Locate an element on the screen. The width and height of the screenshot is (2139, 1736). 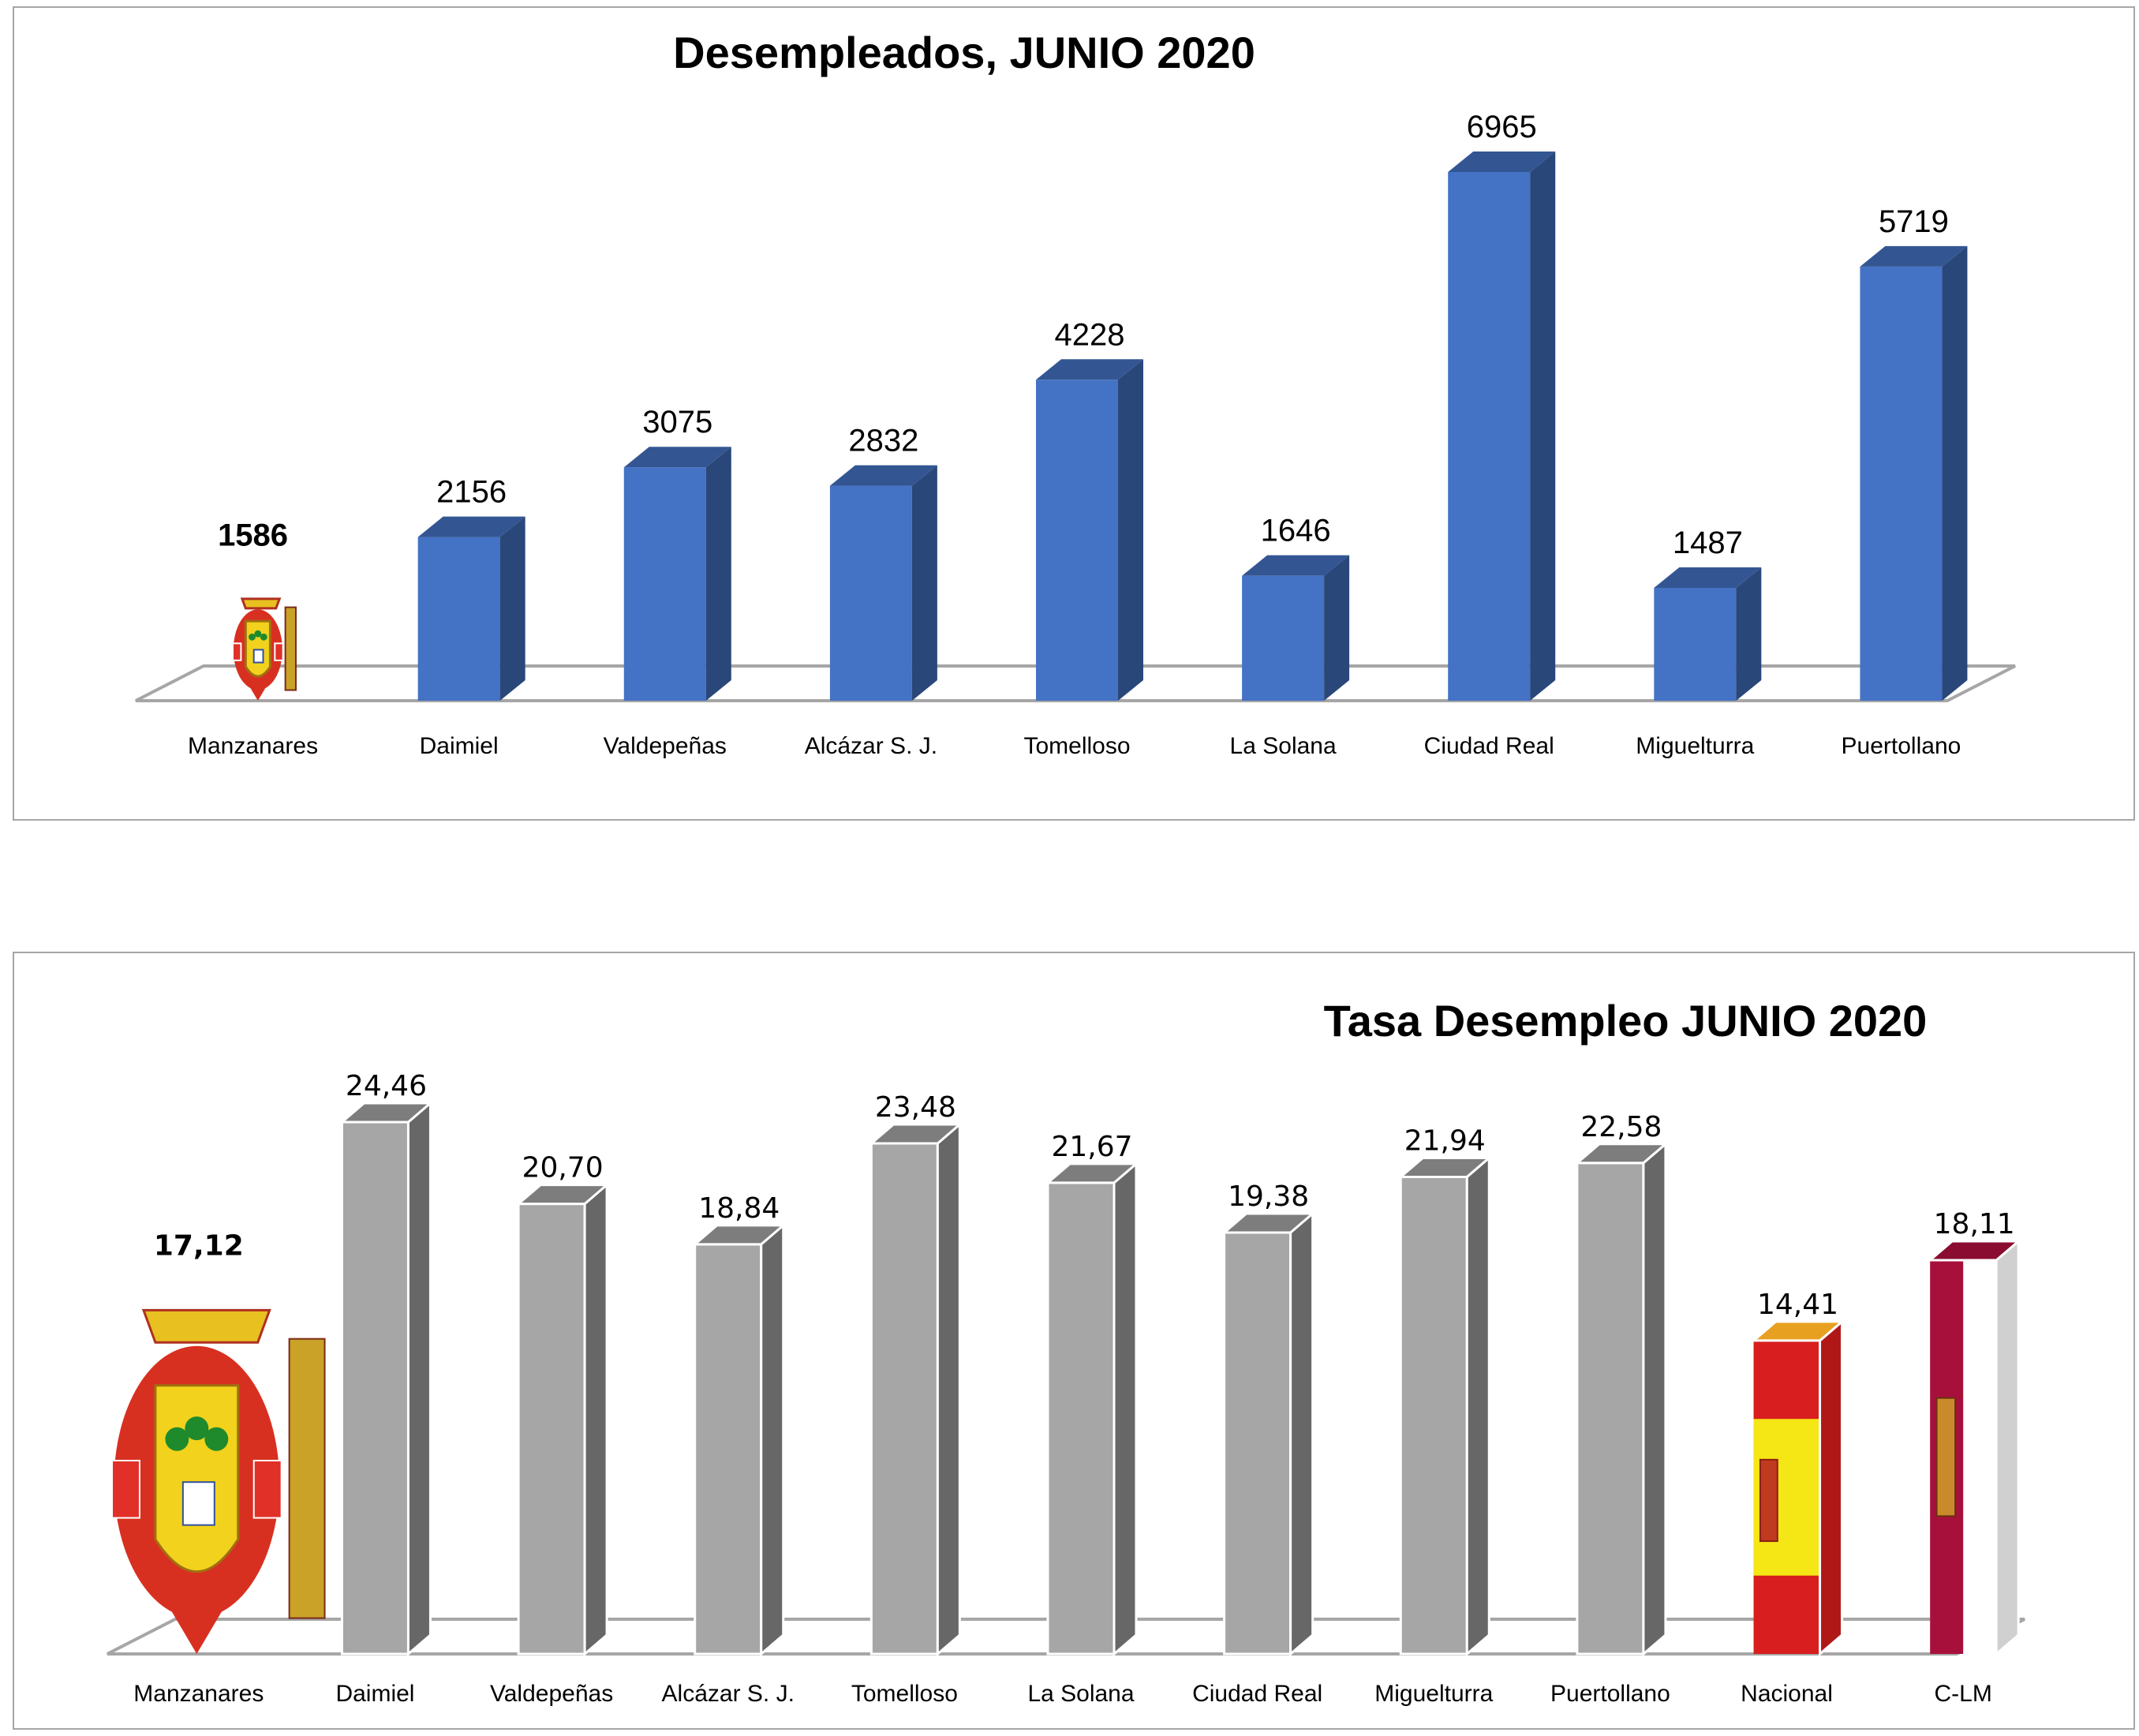
bar-alcázar-s-j- is located at coordinates (883, 583).